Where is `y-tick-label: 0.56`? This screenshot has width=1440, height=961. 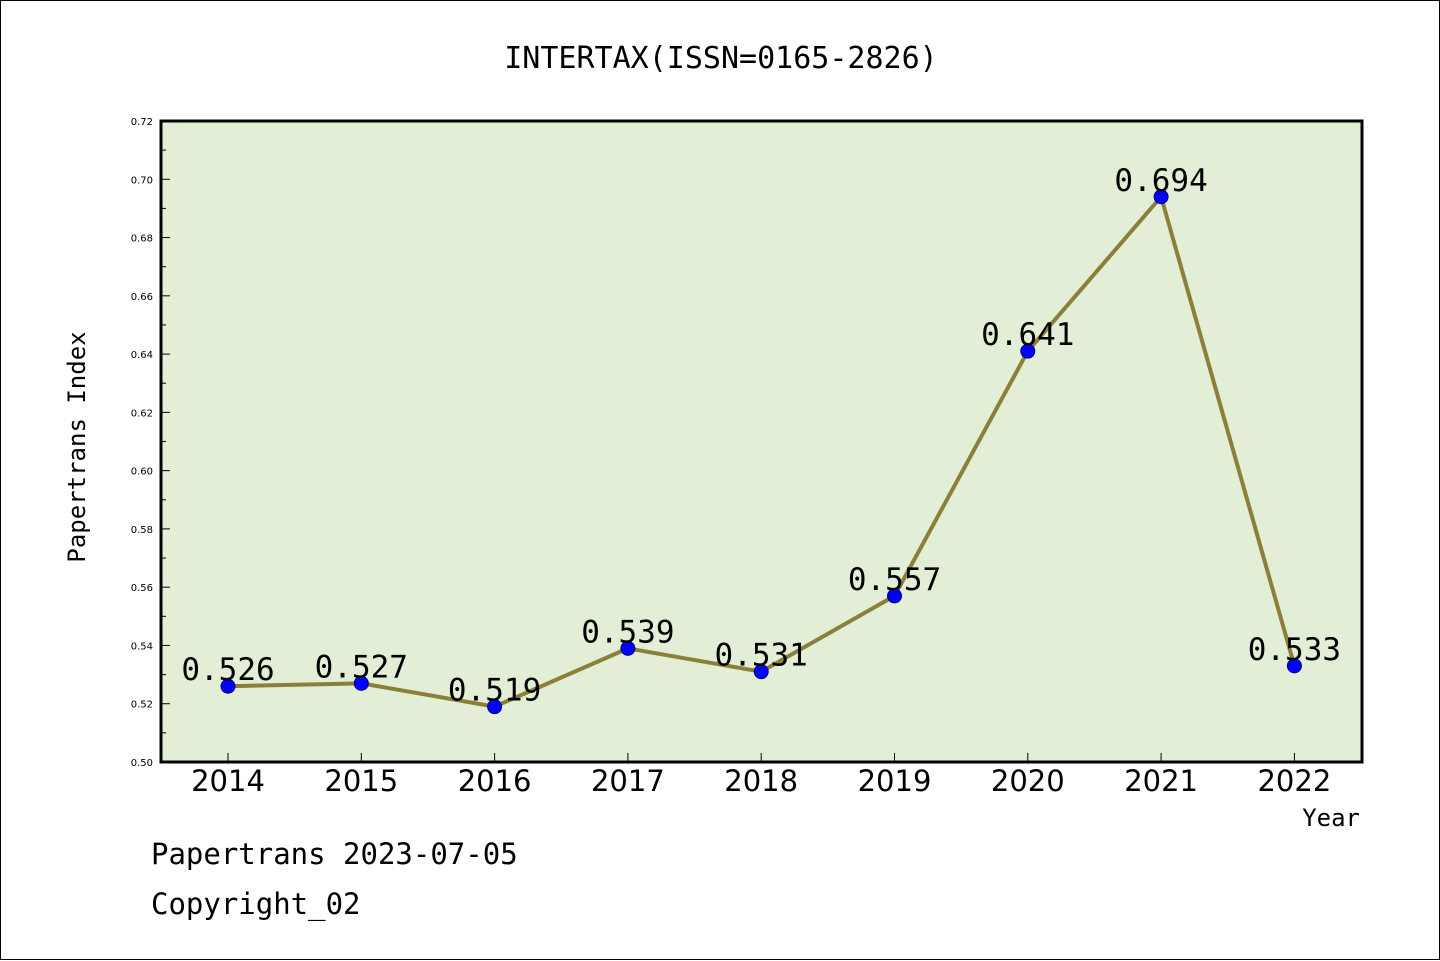 y-tick-label: 0.56 is located at coordinates (142, 588).